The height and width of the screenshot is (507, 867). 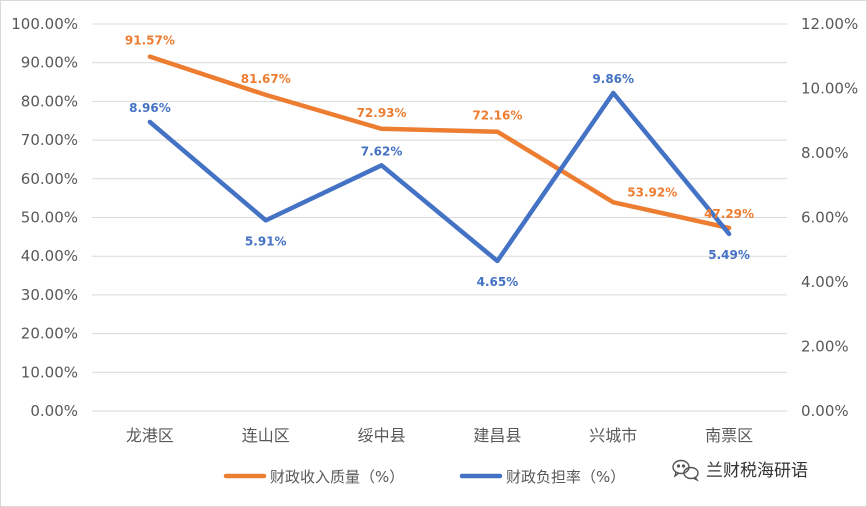 I want to click on data-label: 8.96%, so click(x=150, y=108).